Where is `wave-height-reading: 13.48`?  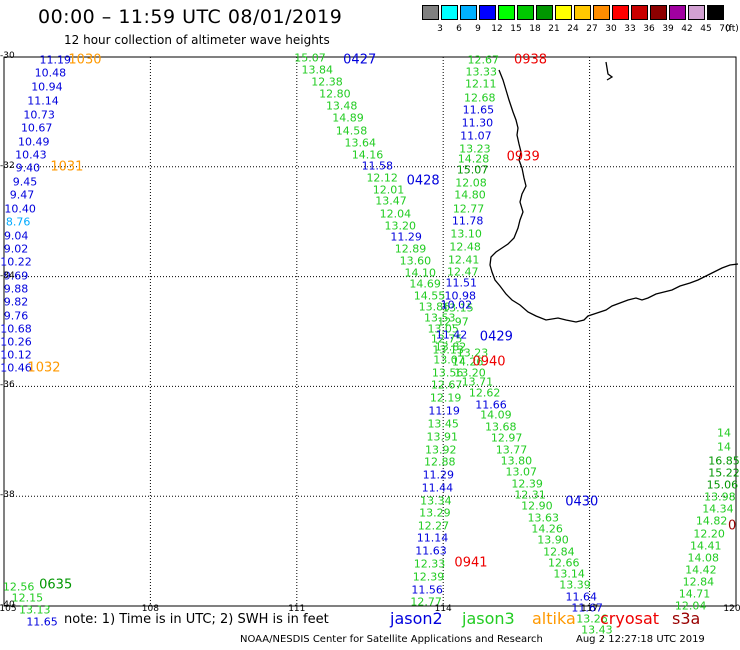 wave-height-reading: 13.48 is located at coordinates (341, 106).